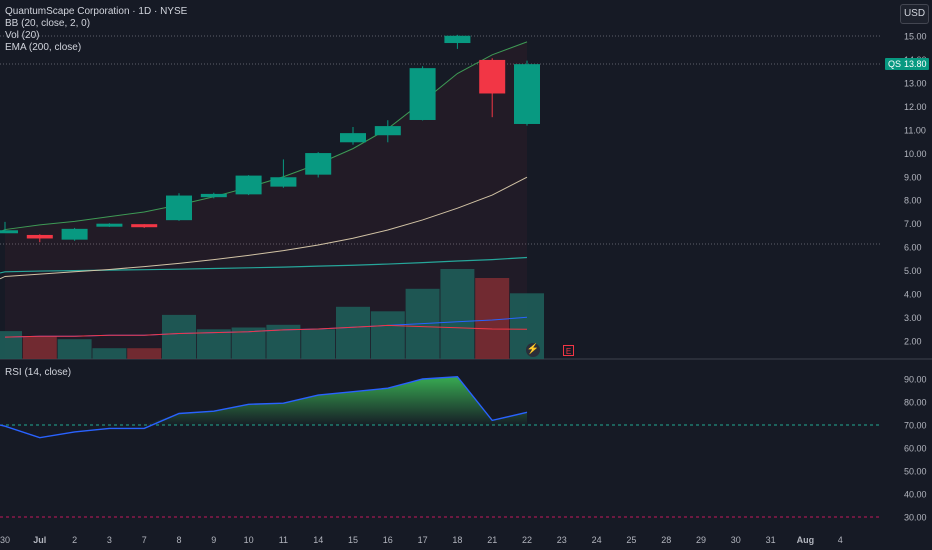 The image size is (932, 550). What do you see at coordinates (96, 11) in the screenshot?
I see `symbol-legend: QuantumScape Corporation · 1D · NYSE` at bounding box center [96, 11].